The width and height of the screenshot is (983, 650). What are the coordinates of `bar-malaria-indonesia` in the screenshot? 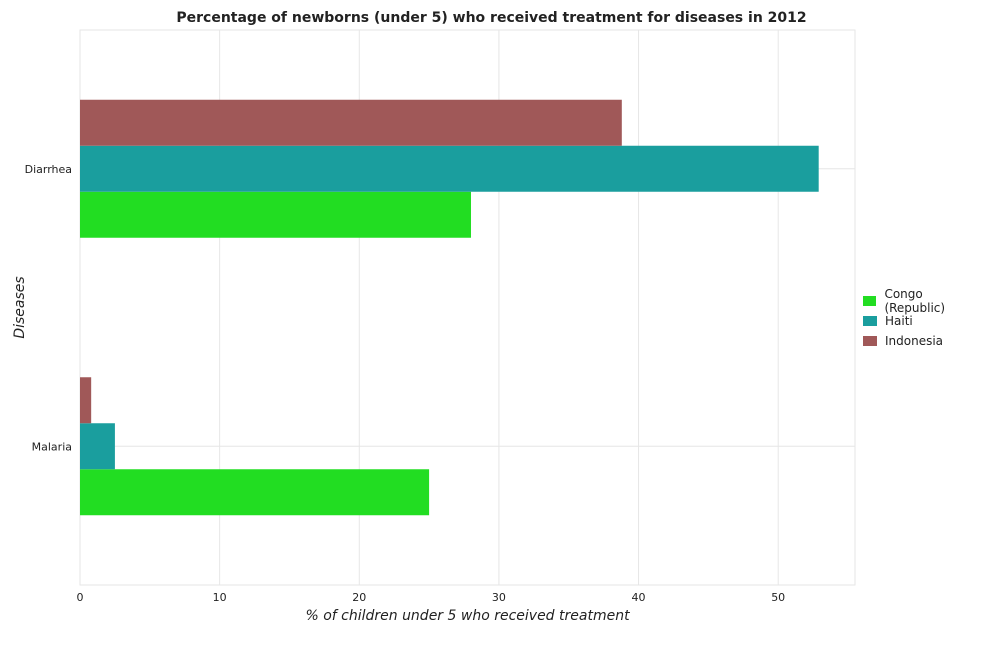 It's located at (86, 400).